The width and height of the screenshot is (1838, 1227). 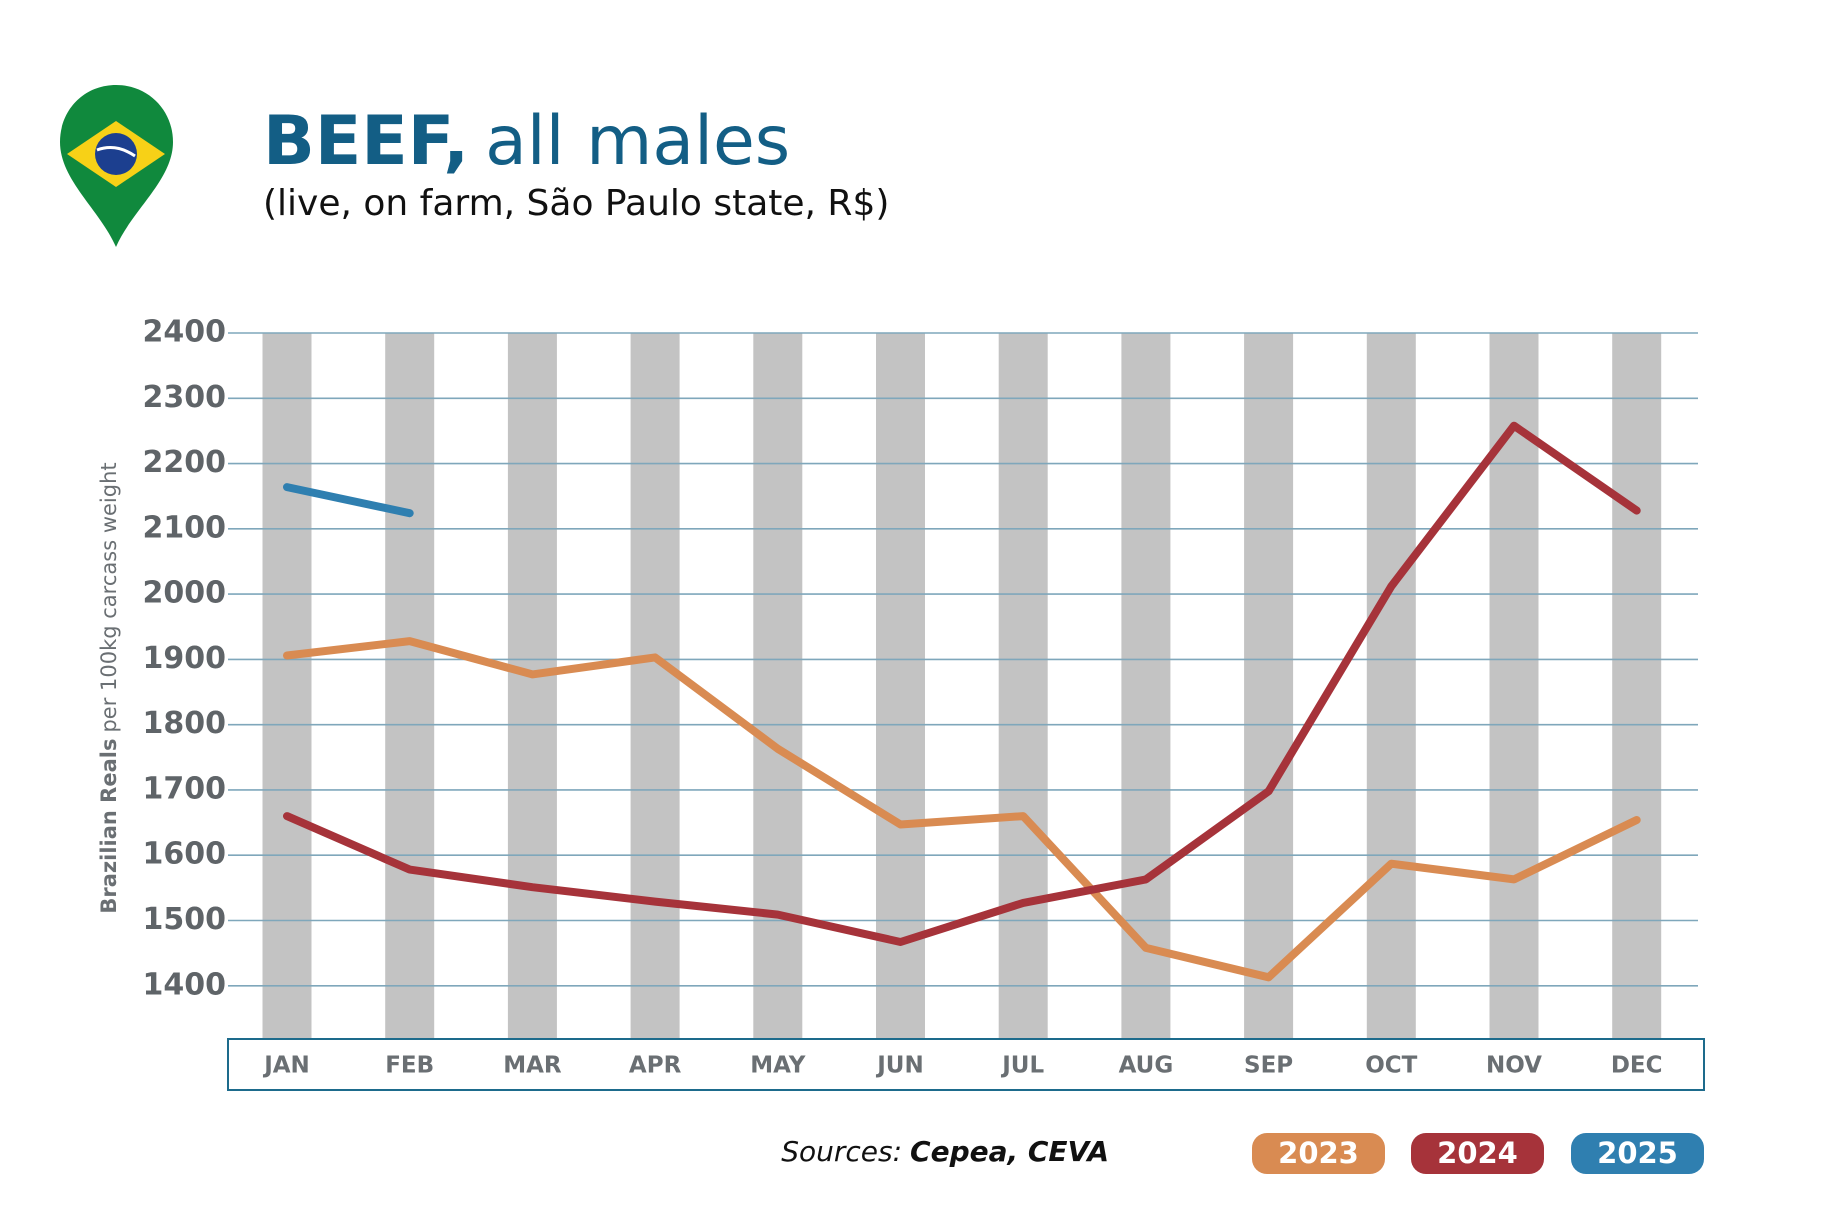 What do you see at coordinates (185, 919) in the screenshot?
I see `y-tick-label: 1500` at bounding box center [185, 919].